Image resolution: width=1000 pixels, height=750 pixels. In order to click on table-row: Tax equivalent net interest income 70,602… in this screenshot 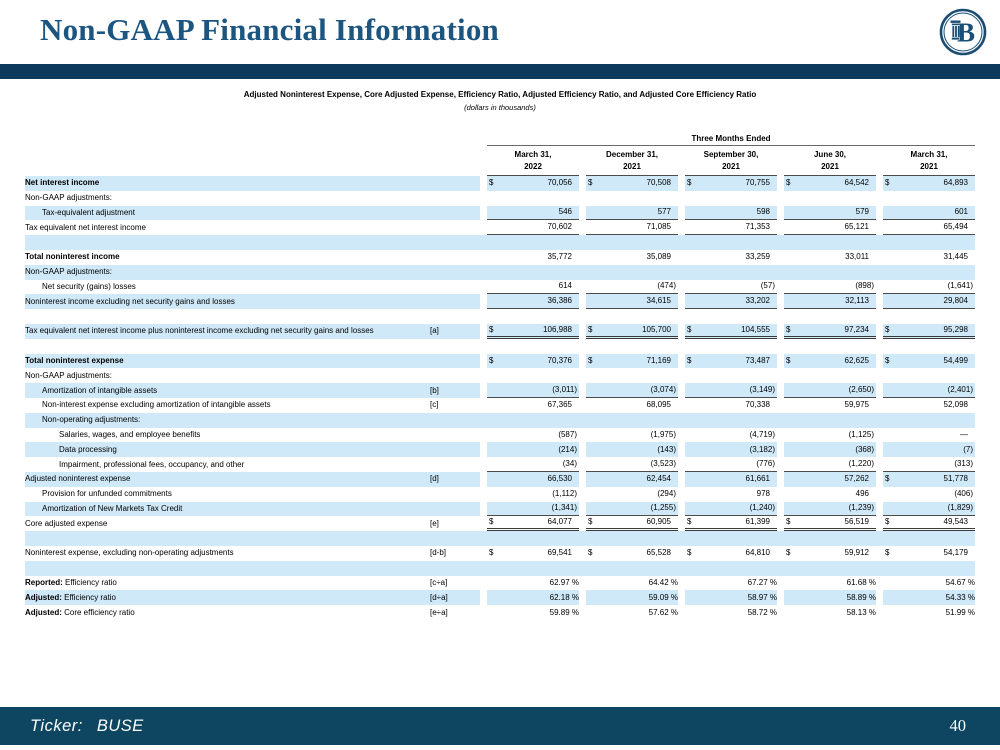, I will do `click(500, 228)`.